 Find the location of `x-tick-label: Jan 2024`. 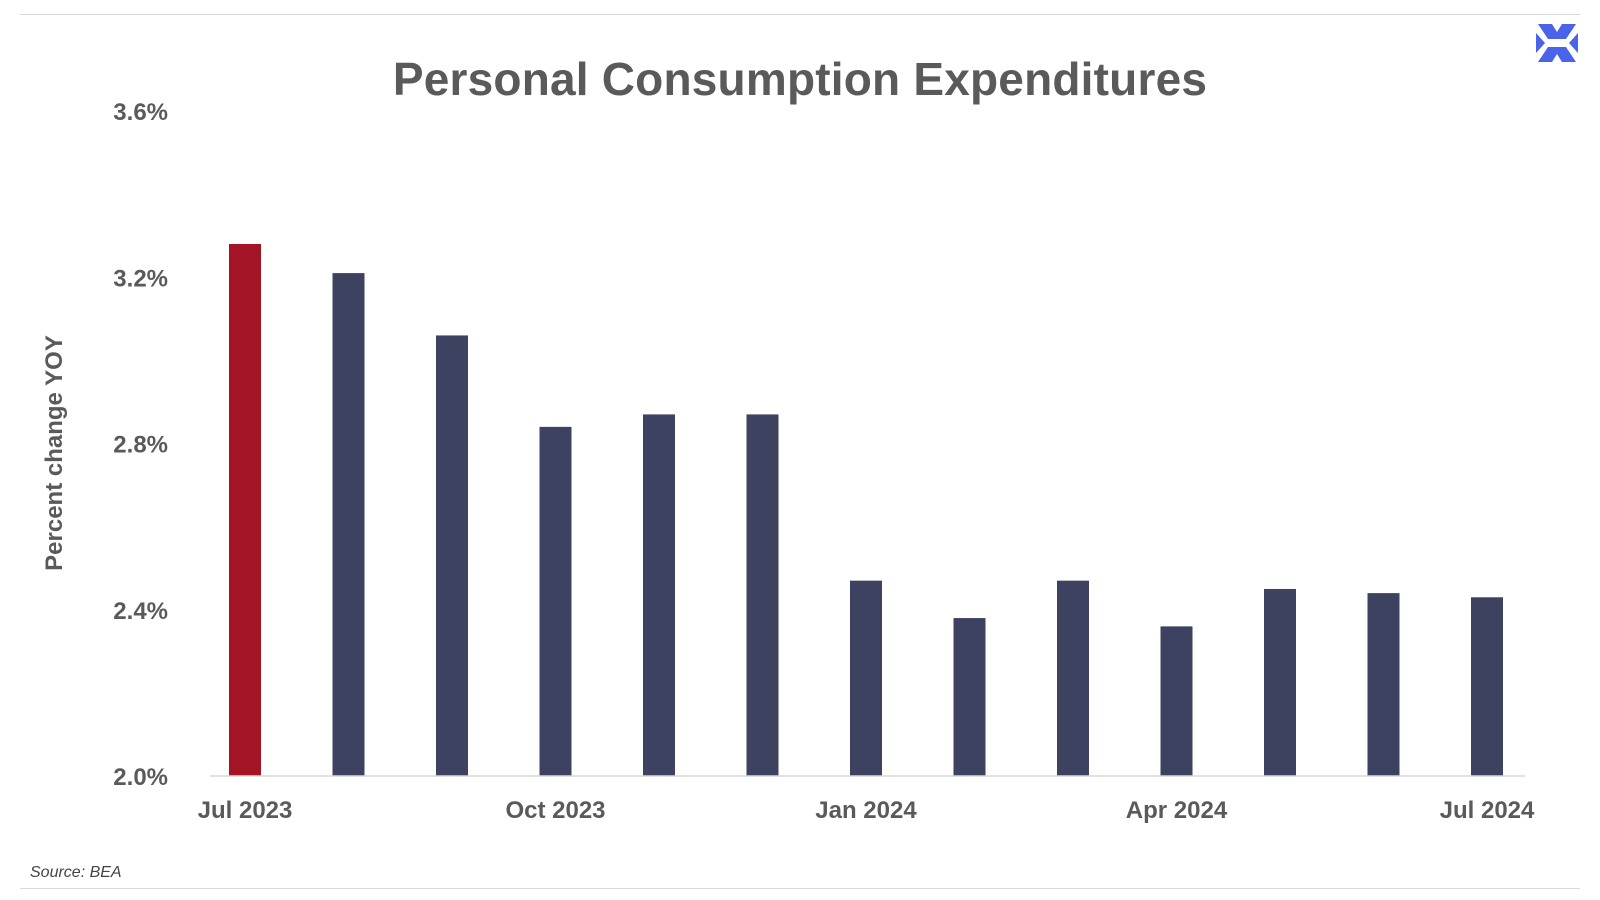

x-tick-label: Jan 2024 is located at coordinates (866, 810).